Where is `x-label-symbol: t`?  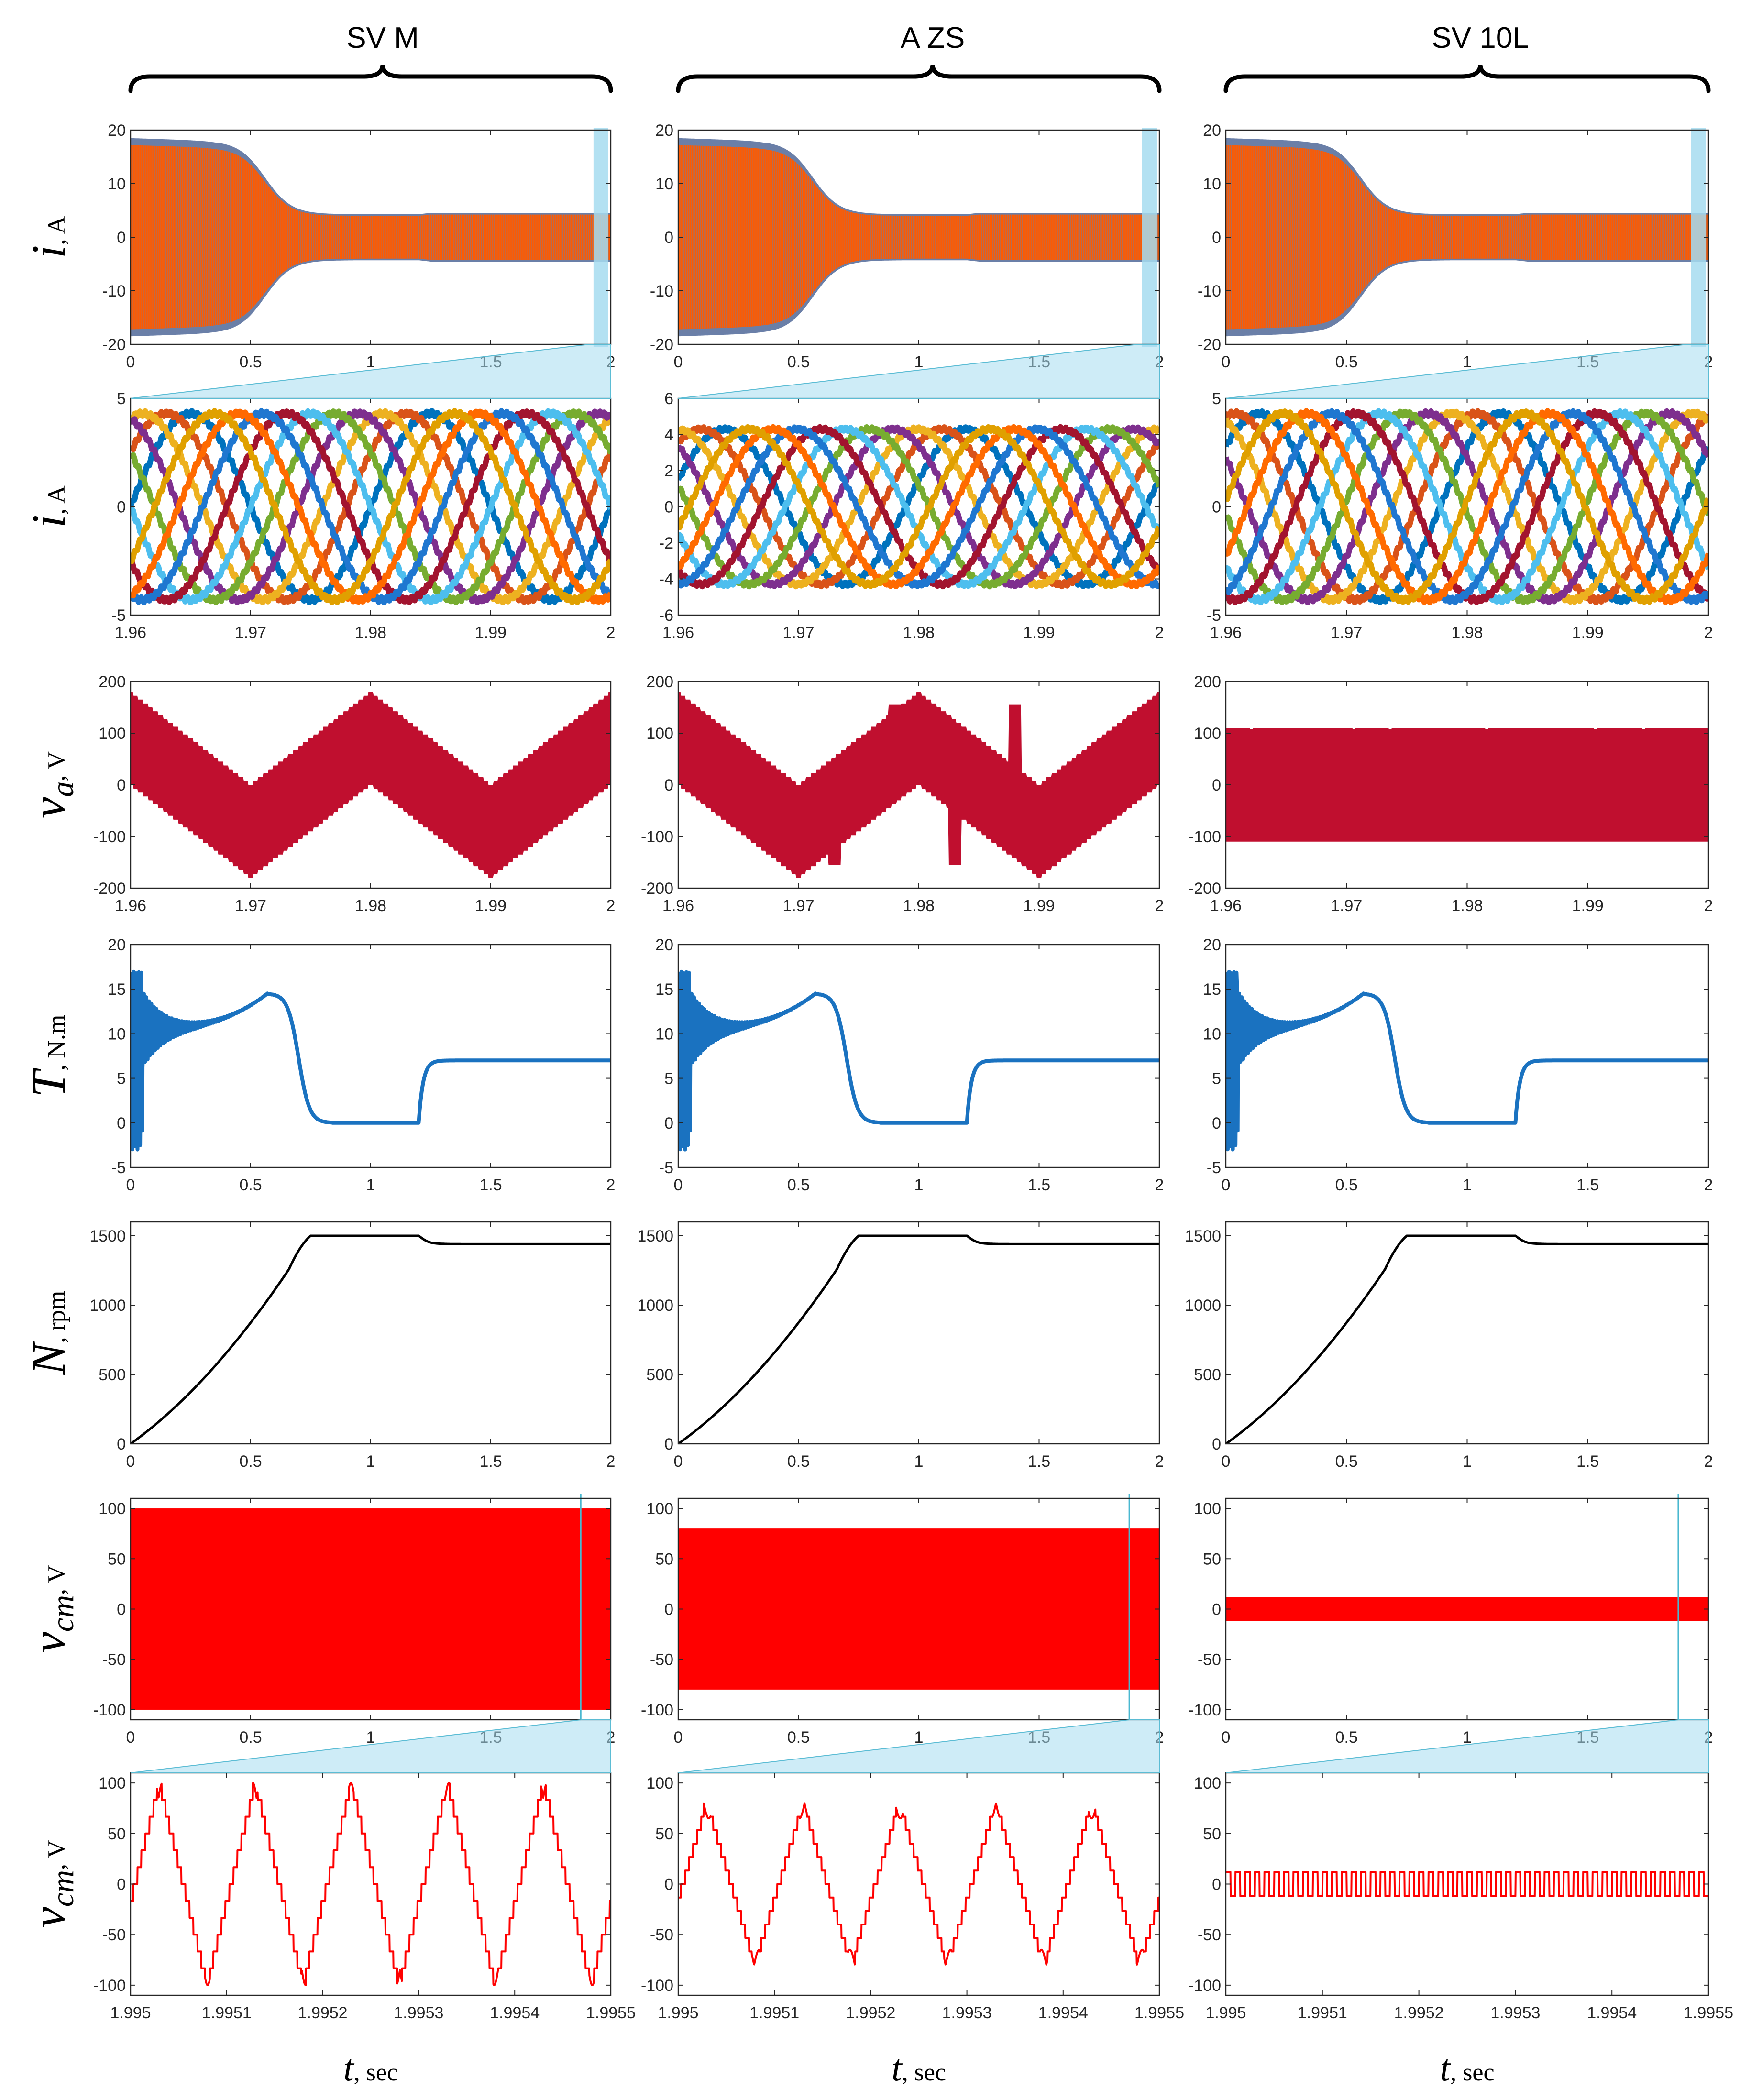
x-label-symbol: t is located at coordinates (898, 2068).